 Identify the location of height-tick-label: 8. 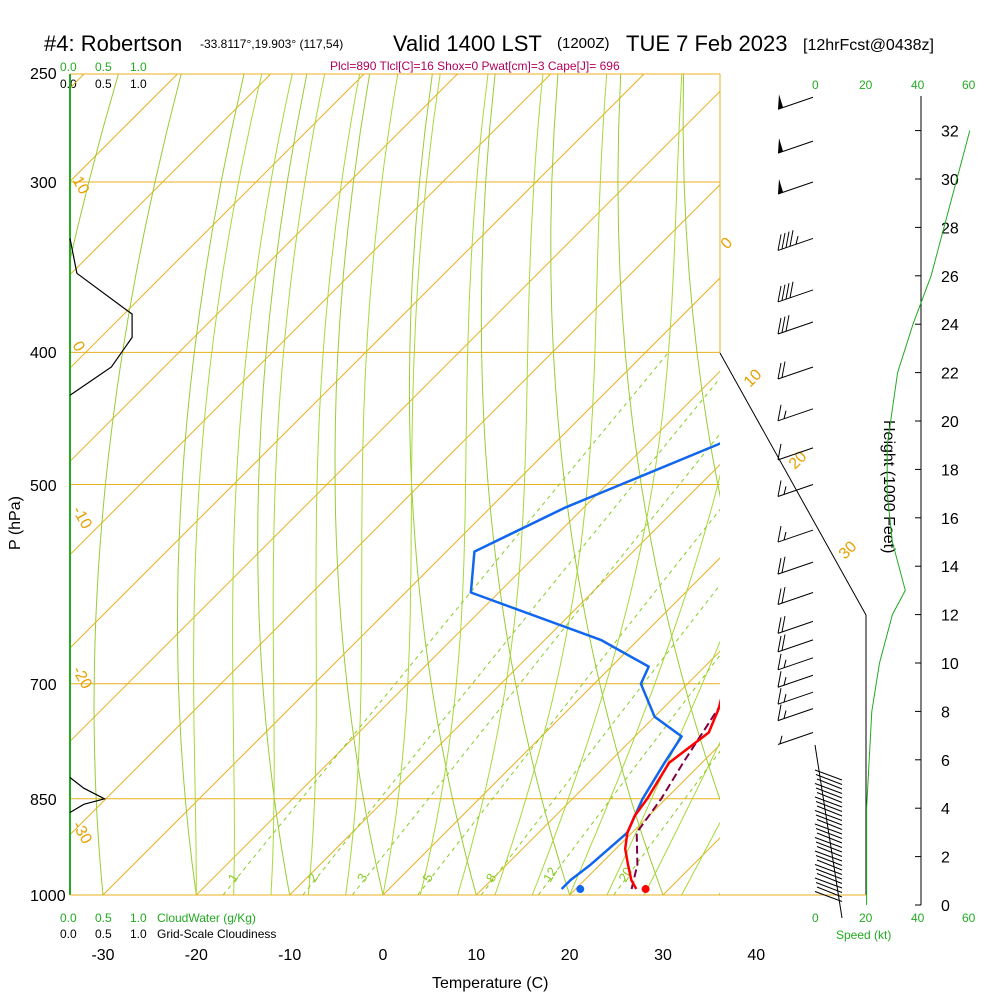
(945, 712).